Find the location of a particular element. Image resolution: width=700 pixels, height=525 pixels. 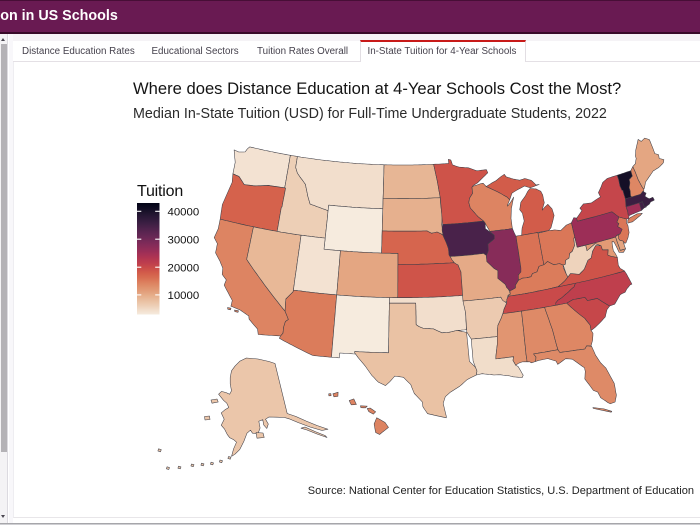

svg-text: 20000 is located at coordinates (184, 268).